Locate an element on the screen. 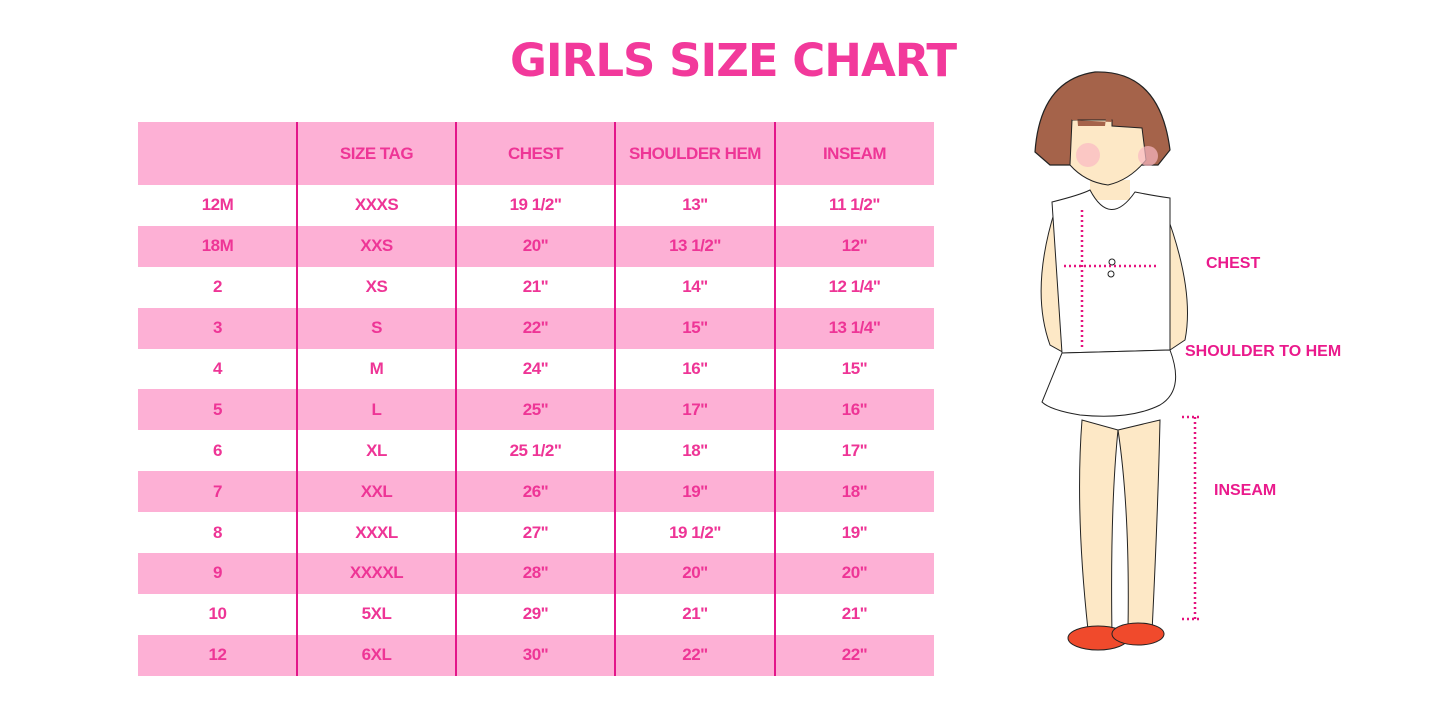  table-row: 9 XXXXL 28" 20" 20" is located at coordinates (536, 573).